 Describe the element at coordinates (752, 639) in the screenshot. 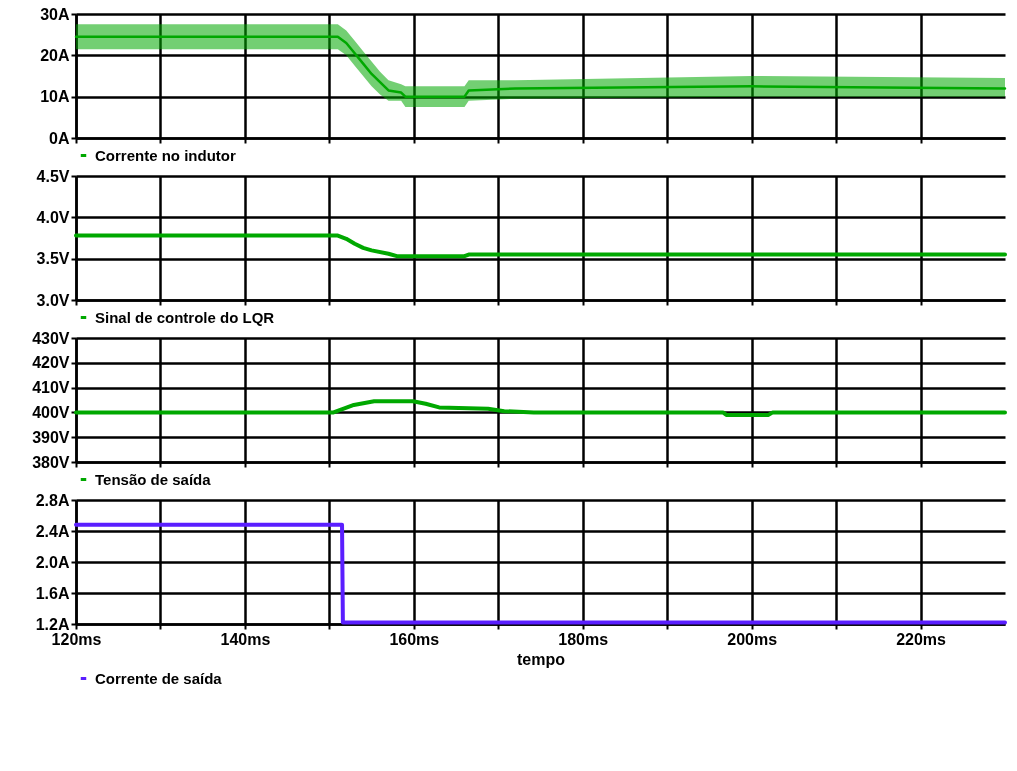

I see `x-tick-label: 200ms` at that location.